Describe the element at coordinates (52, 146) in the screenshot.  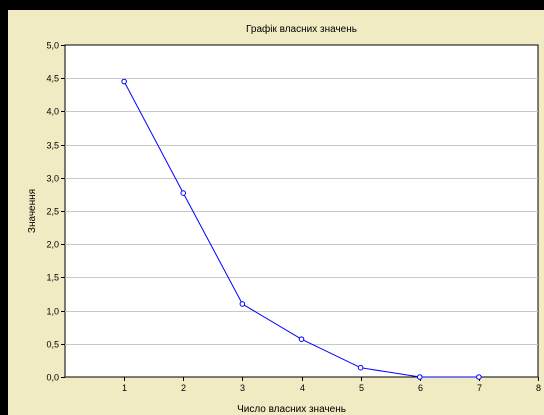
I see `y-tick-label: 3,5` at that location.